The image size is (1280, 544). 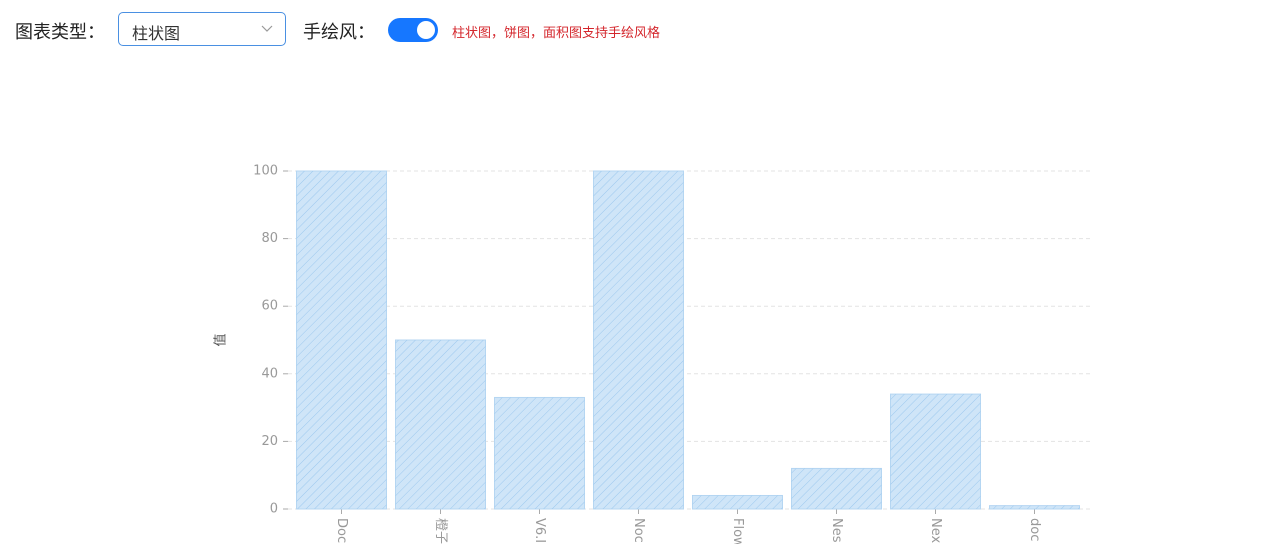 I want to click on hand-drawn-label: 手绘风：, so click(x=339, y=32).